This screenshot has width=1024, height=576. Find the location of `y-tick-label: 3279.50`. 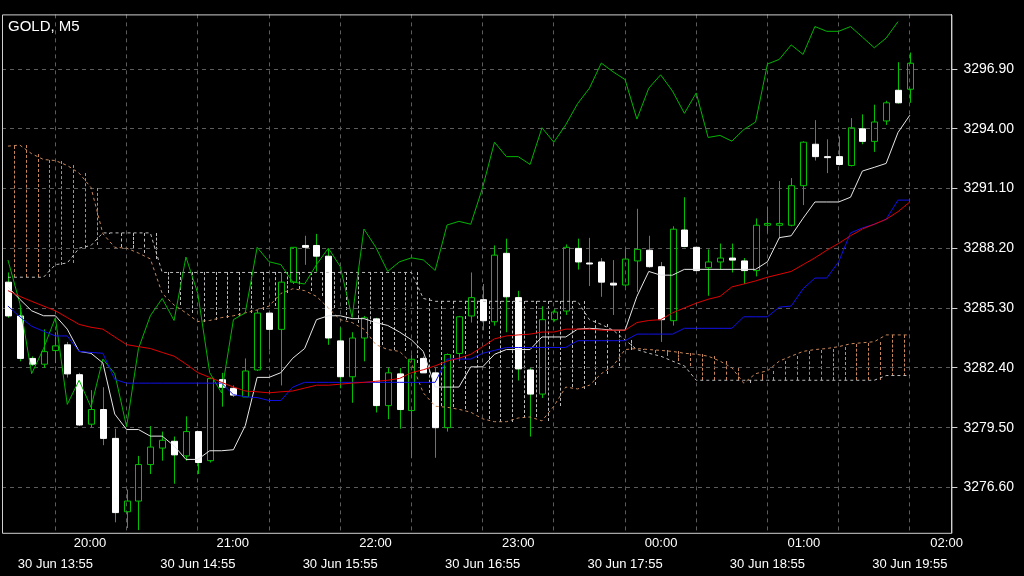

y-tick-label: 3279.50 is located at coordinates (989, 426).